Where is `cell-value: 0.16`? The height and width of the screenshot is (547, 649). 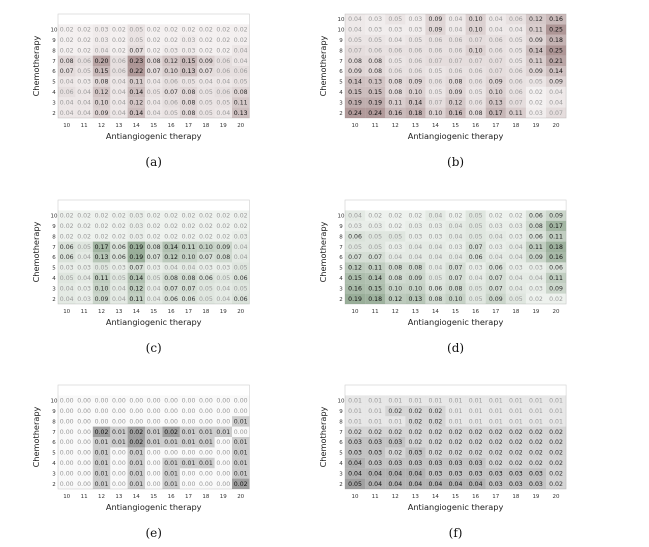 cell-value: 0.16 is located at coordinates (456, 113).